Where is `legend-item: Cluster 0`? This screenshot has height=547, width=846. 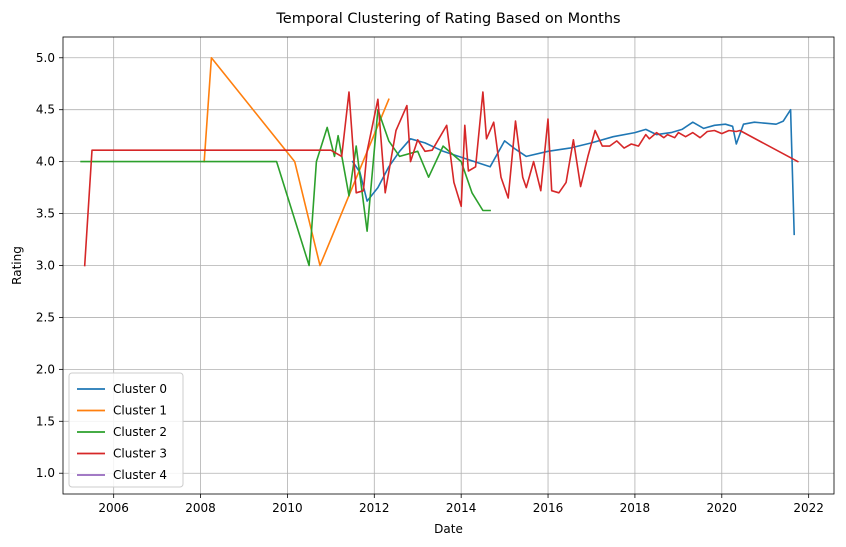 legend-item: Cluster 0 is located at coordinates (122, 389).